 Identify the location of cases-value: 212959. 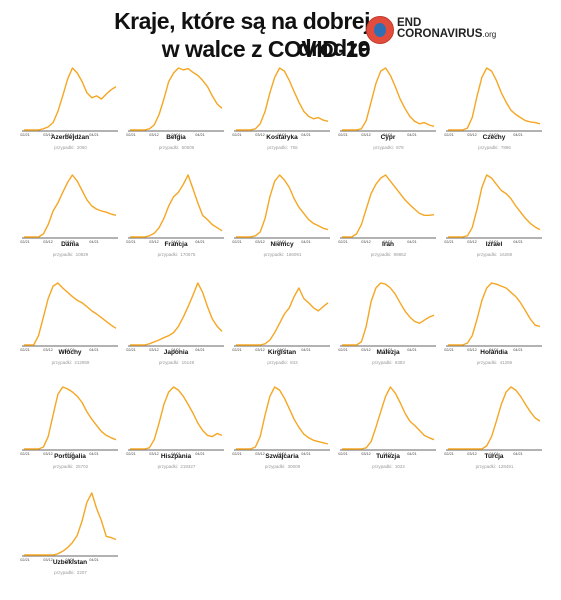
(81, 362).